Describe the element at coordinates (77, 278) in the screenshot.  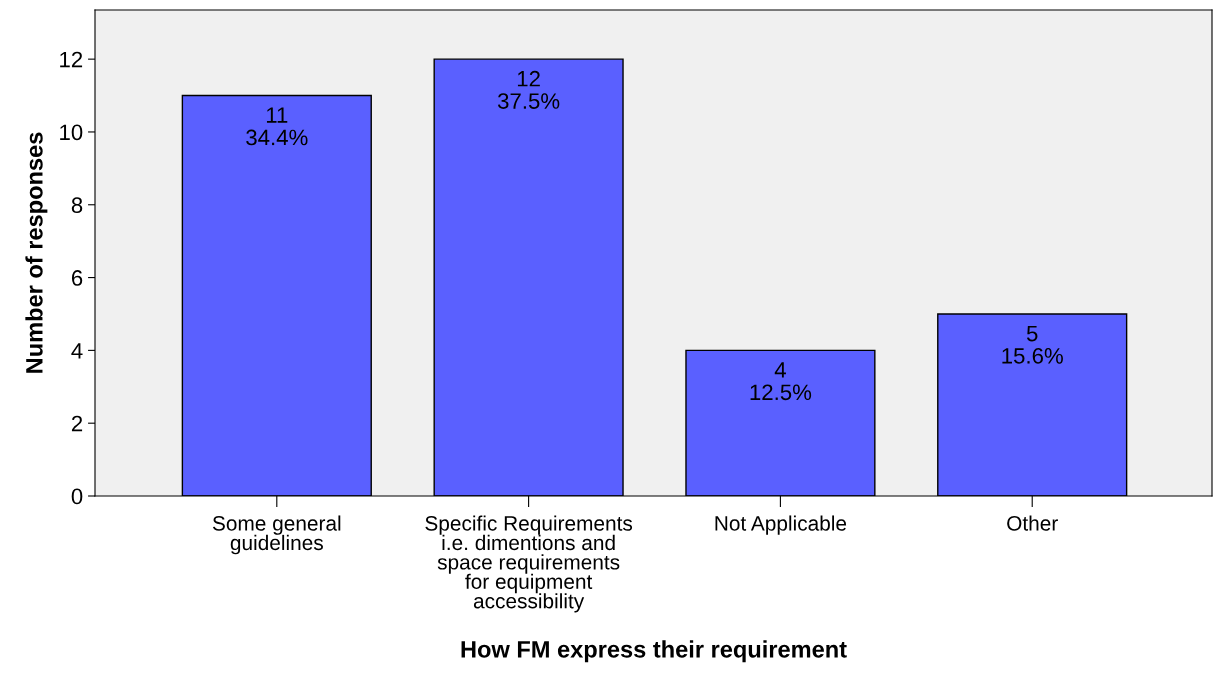
I see `y-tick-label: 6` at that location.